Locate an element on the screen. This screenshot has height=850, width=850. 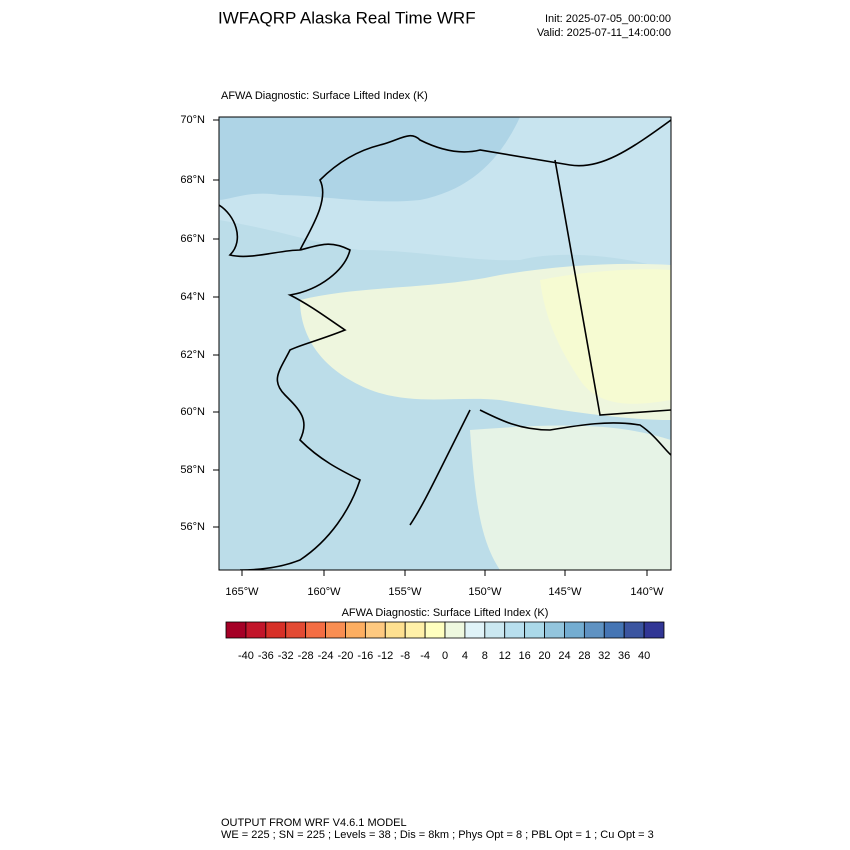
lon-label: 140°W is located at coordinates (647, 592).